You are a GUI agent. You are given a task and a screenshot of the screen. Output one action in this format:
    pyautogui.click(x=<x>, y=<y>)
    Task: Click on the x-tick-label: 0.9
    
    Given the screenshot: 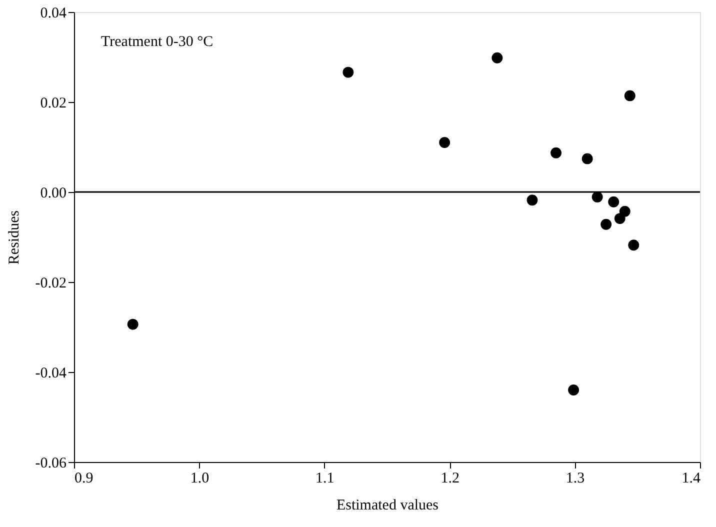 What is the action you would take?
    pyautogui.click(x=84, y=478)
    